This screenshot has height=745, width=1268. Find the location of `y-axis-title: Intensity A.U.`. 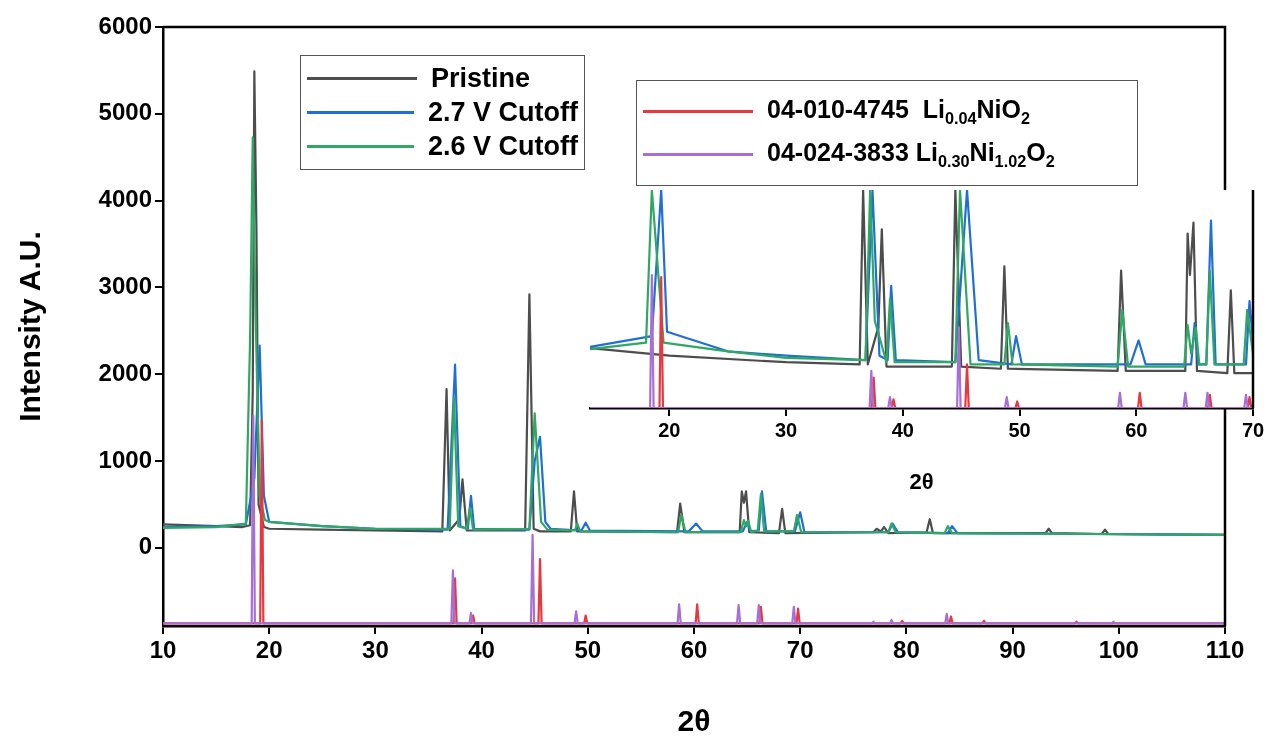

y-axis-title: Intensity A.U. is located at coordinates (30, 326).